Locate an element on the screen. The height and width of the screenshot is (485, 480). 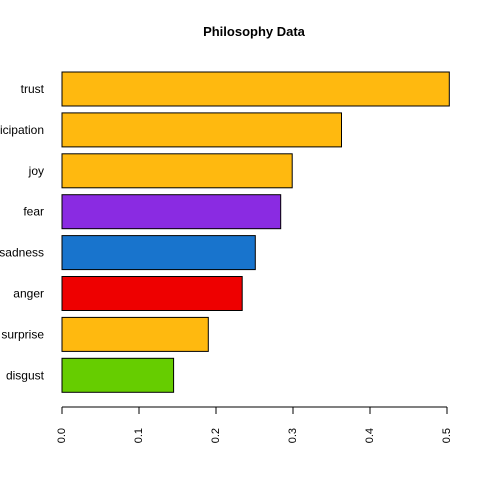
x-tick-label: 0.3 is located at coordinates (293, 435).